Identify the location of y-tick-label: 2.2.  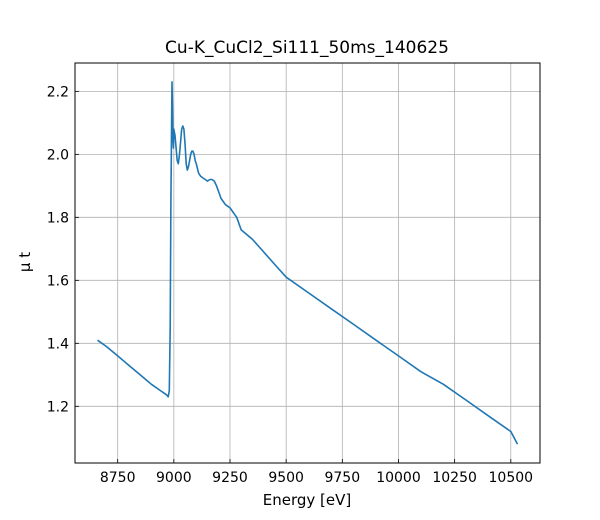
(58, 92).